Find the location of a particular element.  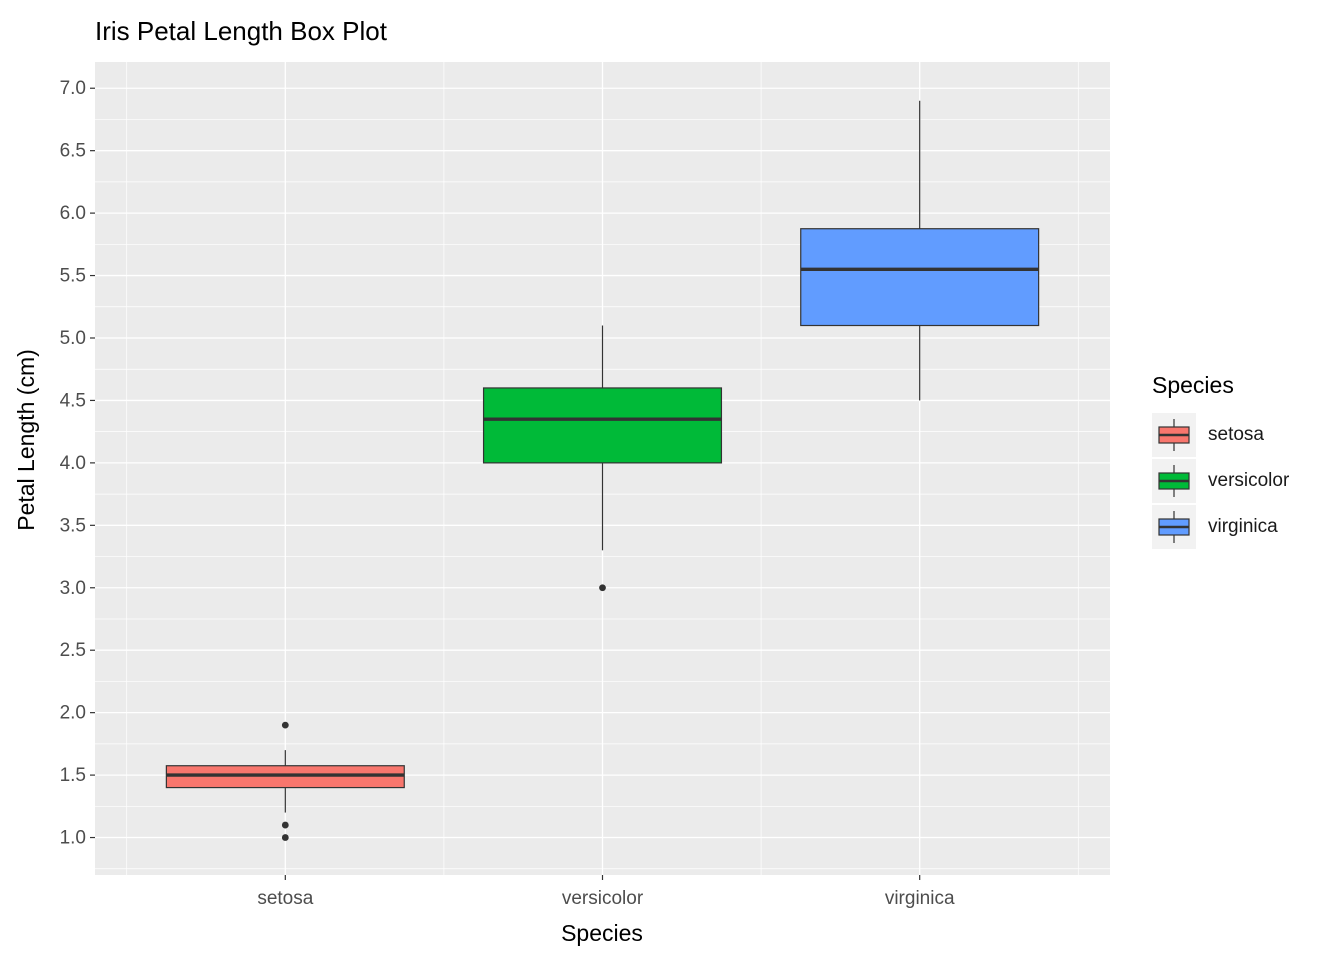

boxplot-setosa is located at coordinates (285, 781).